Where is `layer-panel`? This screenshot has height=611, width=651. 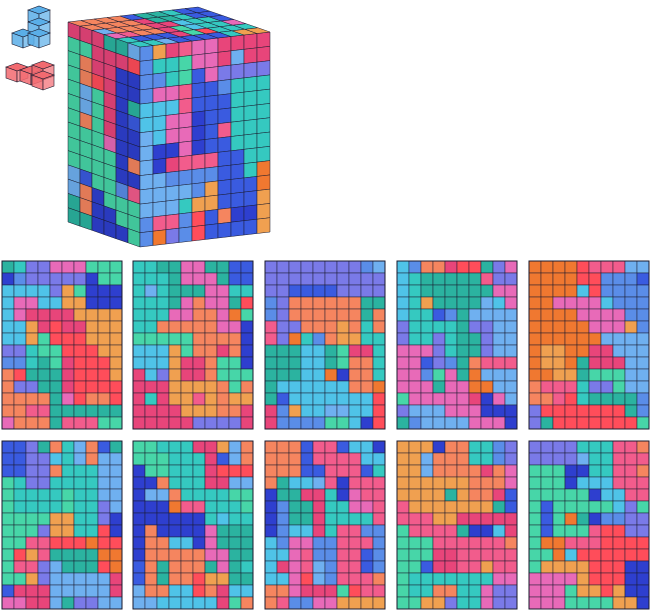
layer-panel is located at coordinates (589, 345).